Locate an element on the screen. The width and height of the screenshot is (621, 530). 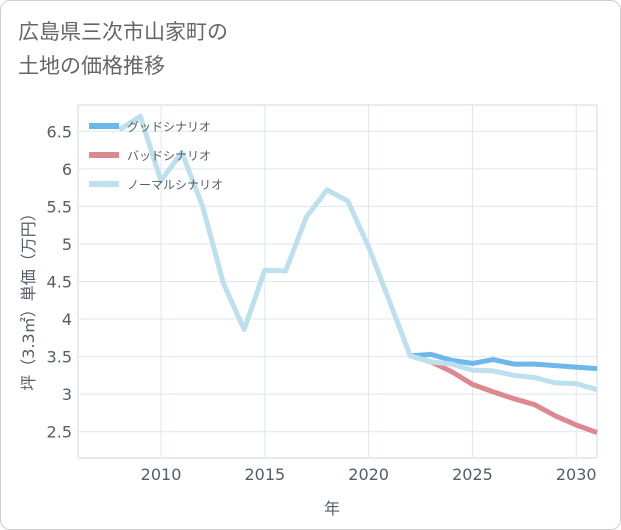
x-tick-label: 2015 is located at coordinates (264, 474).